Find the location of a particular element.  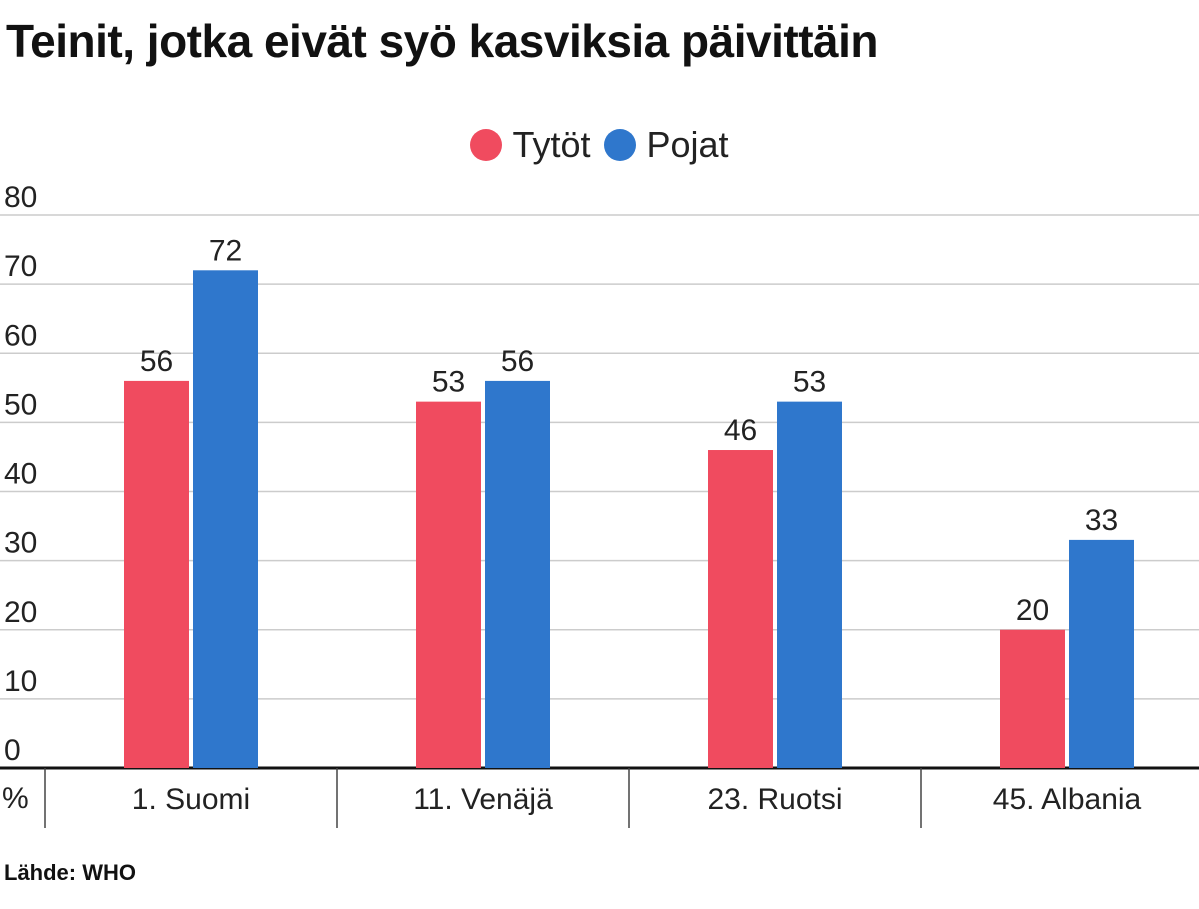

data-label: 33 is located at coordinates (1101, 520).